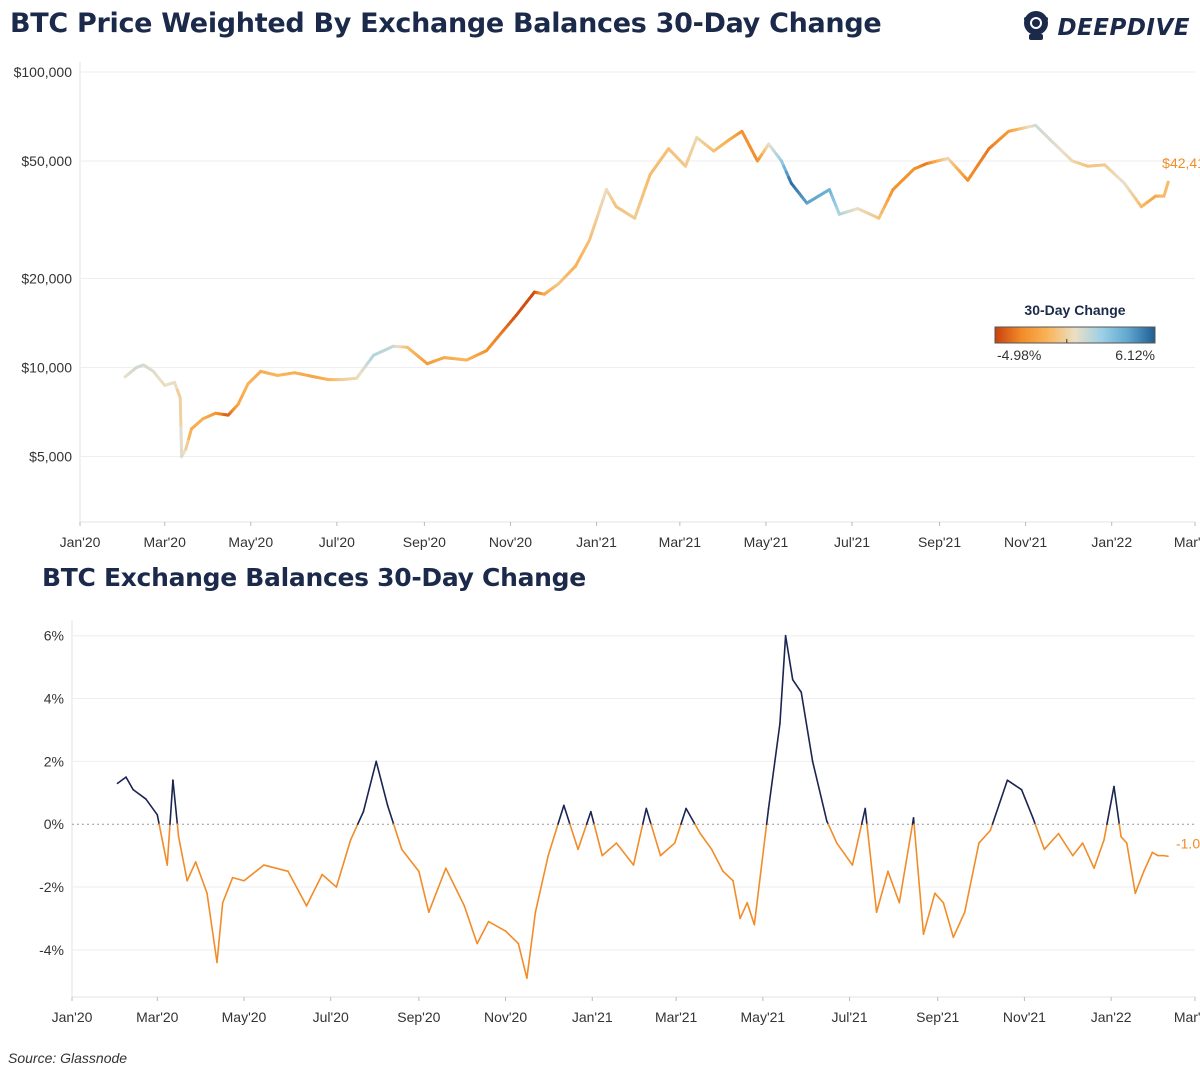  What do you see at coordinates (165, 542) in the screenshot?
I see `x-tick-label: Mar'20` at bounding box center [165, 542].